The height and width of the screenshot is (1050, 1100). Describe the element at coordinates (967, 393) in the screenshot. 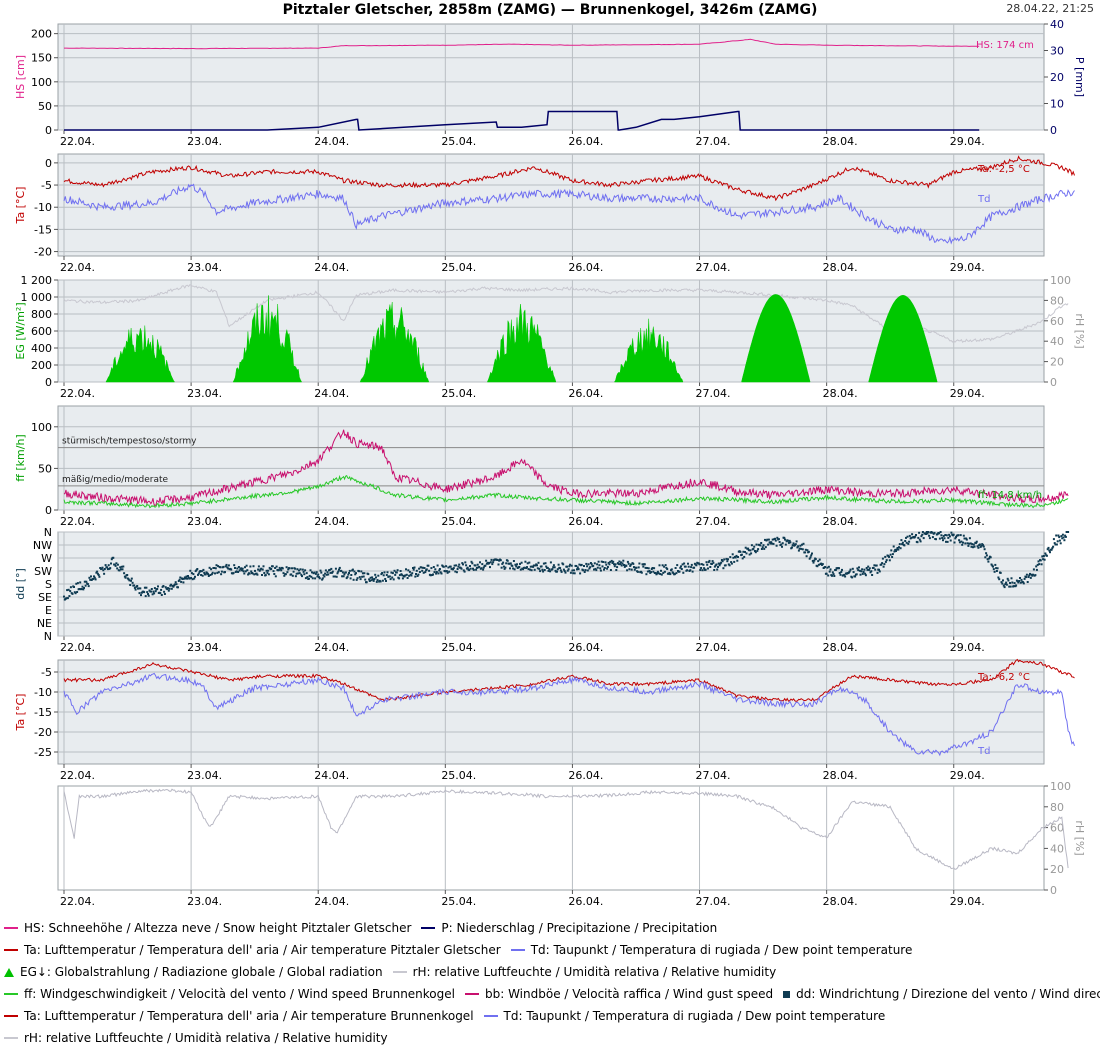

I see `x-tick-label: 29.04.` at that location.